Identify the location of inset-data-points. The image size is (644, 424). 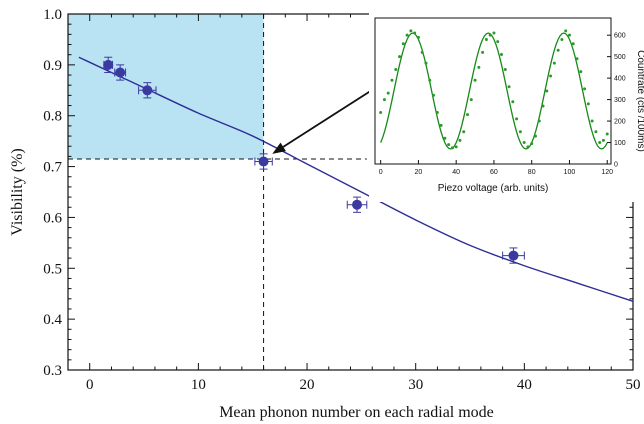
(494, 89).